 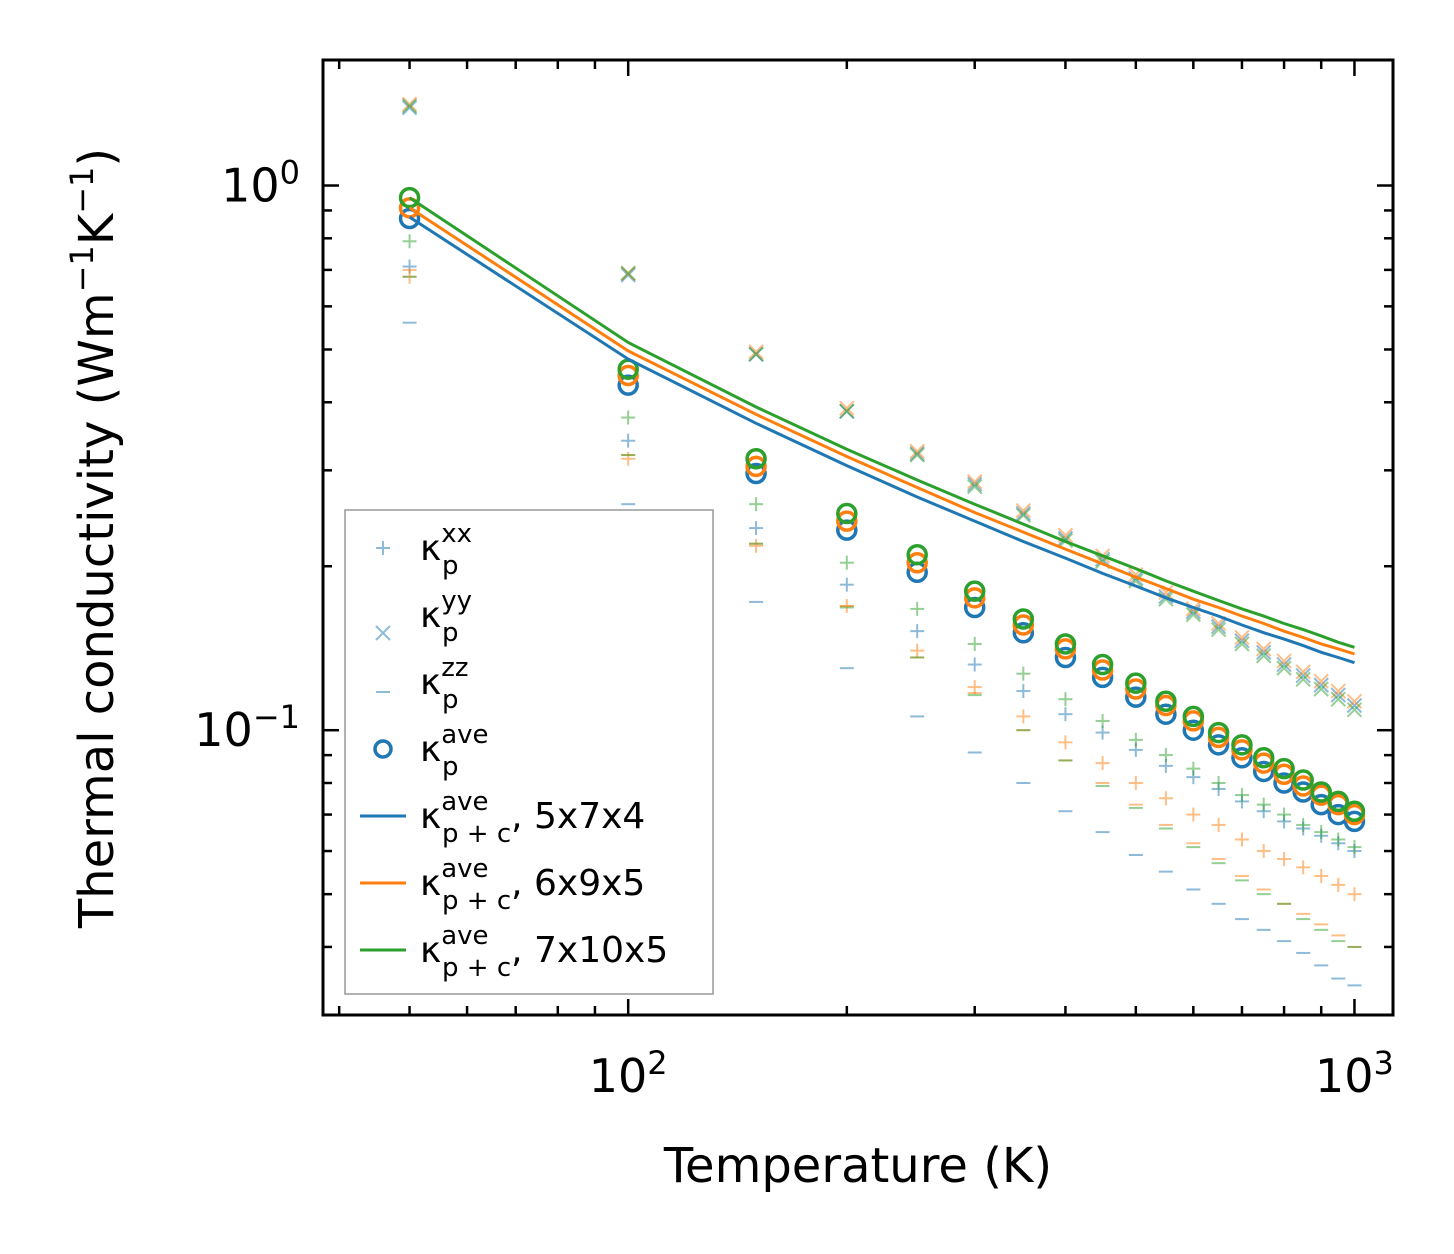 I want to click on legend-box, so click(x=529, y=752).